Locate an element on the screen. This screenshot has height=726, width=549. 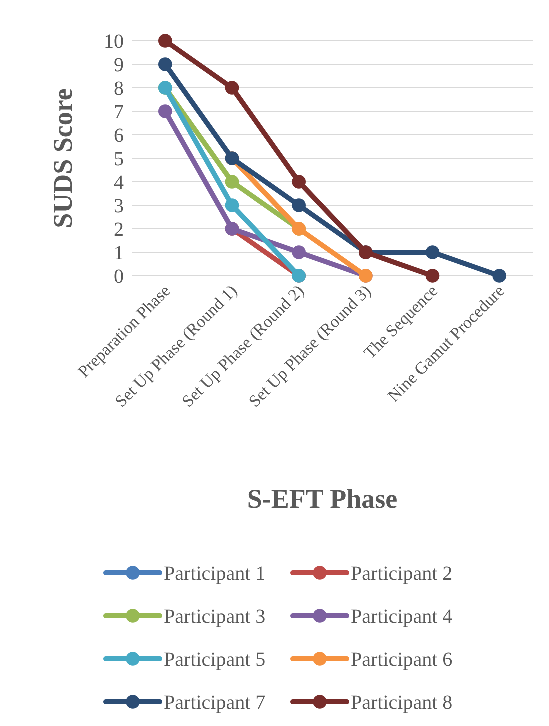
legend-label: Participant 7 is located at coordinates (215, 703).